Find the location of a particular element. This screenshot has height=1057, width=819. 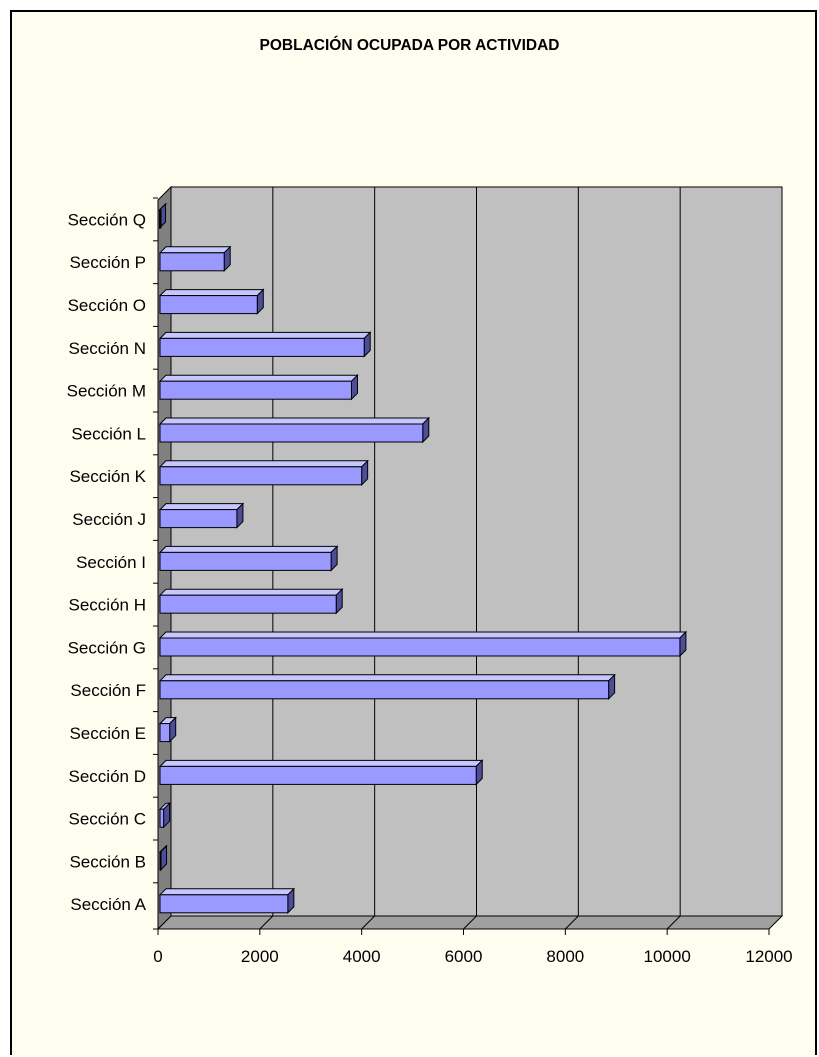

category-label: Sección L is located at coordinates (108, 433).